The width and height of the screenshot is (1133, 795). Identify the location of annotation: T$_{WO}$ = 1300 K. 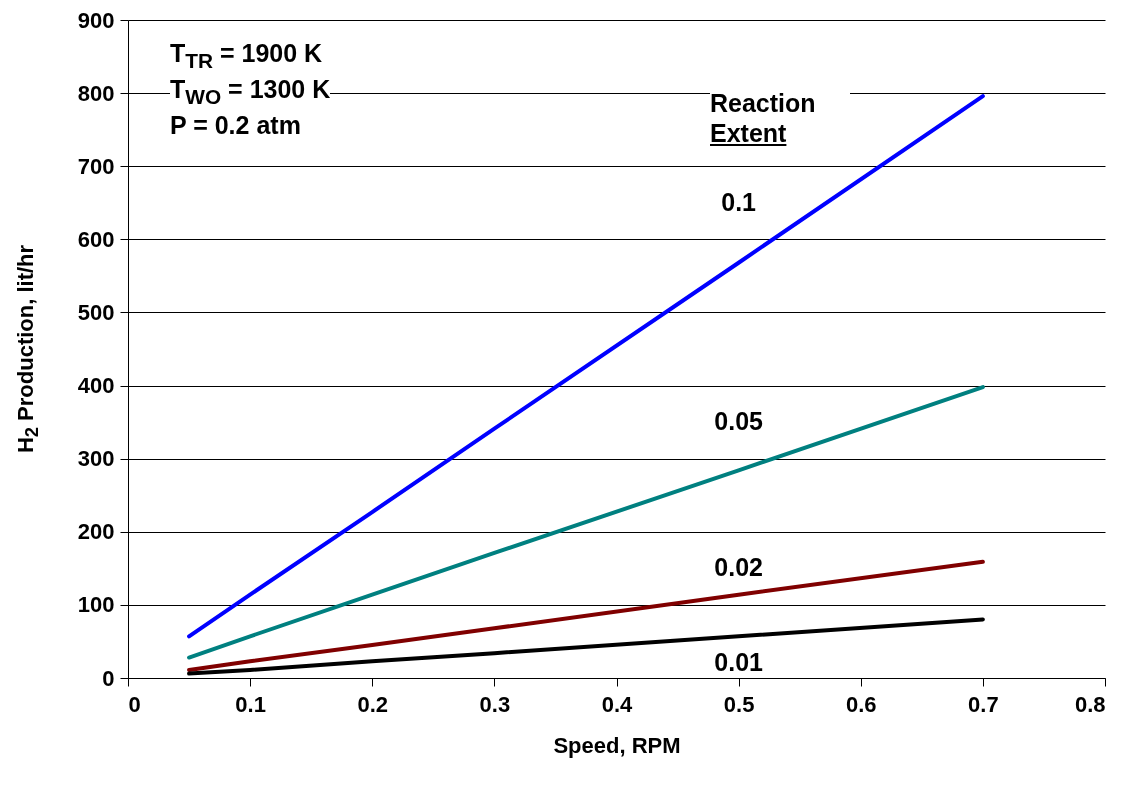
(250, 93).